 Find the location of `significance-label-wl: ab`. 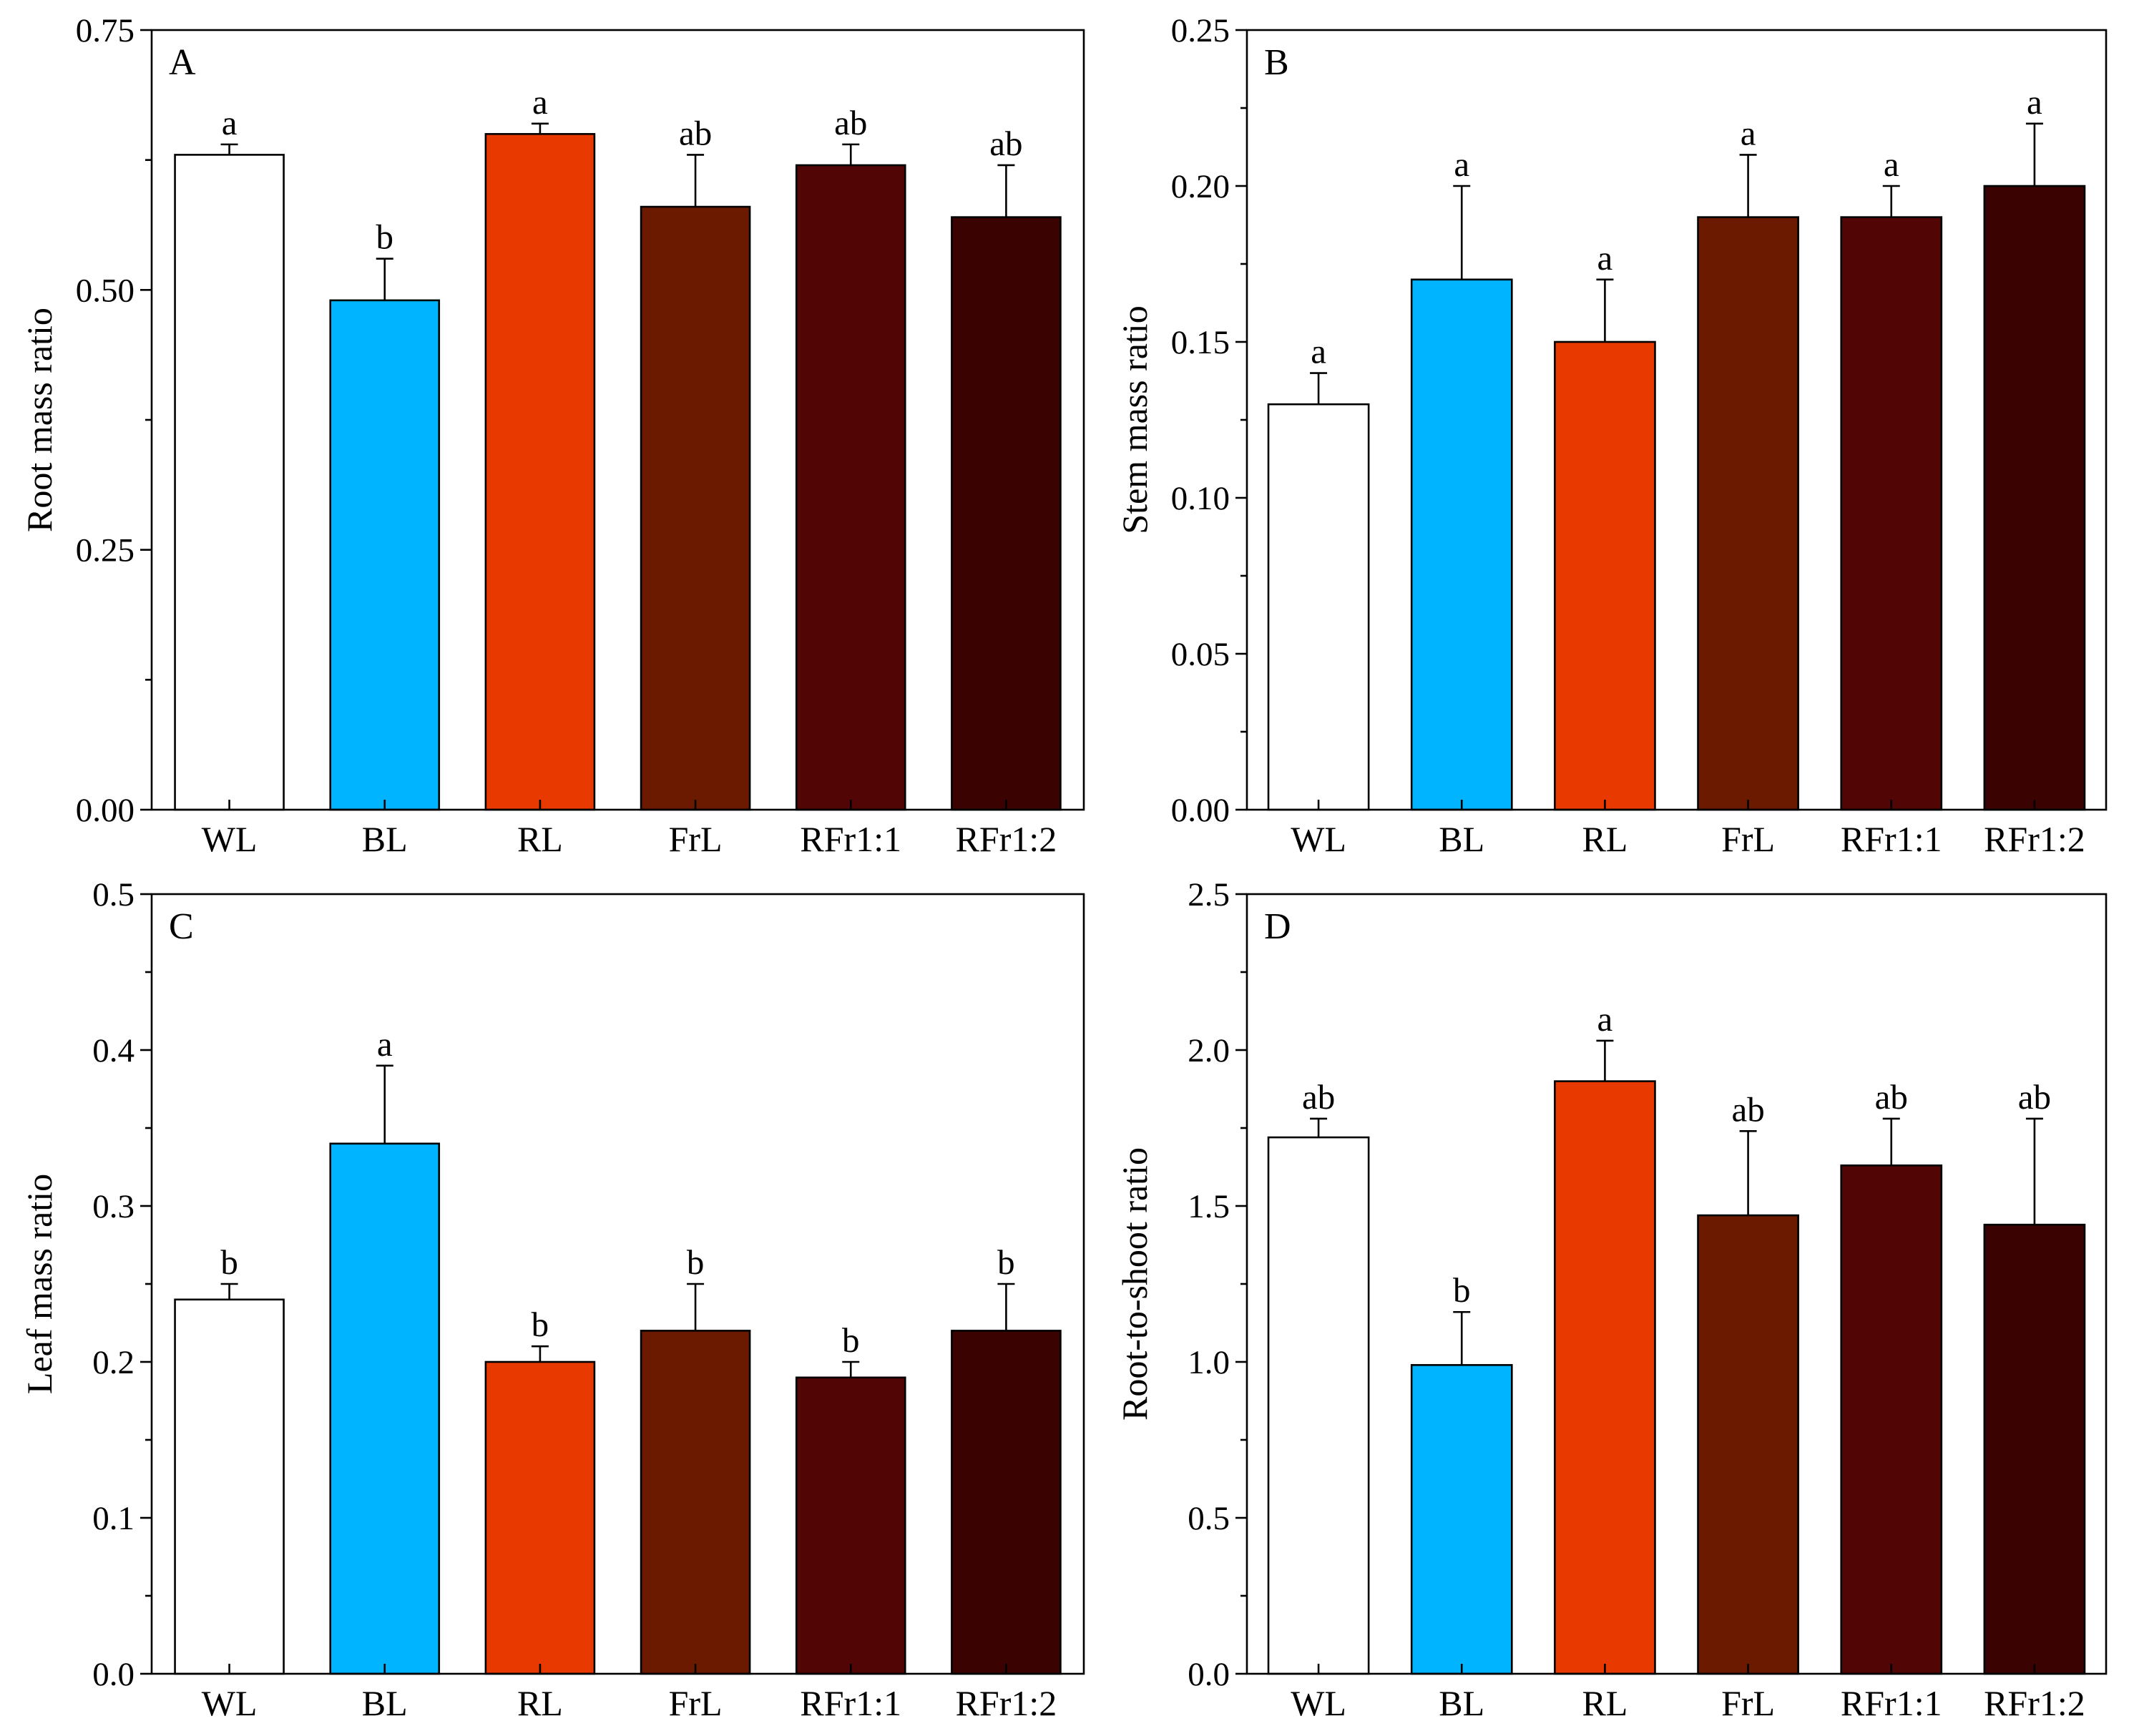

significance-label-wl: ab is located at coordinates (1318, 1097).